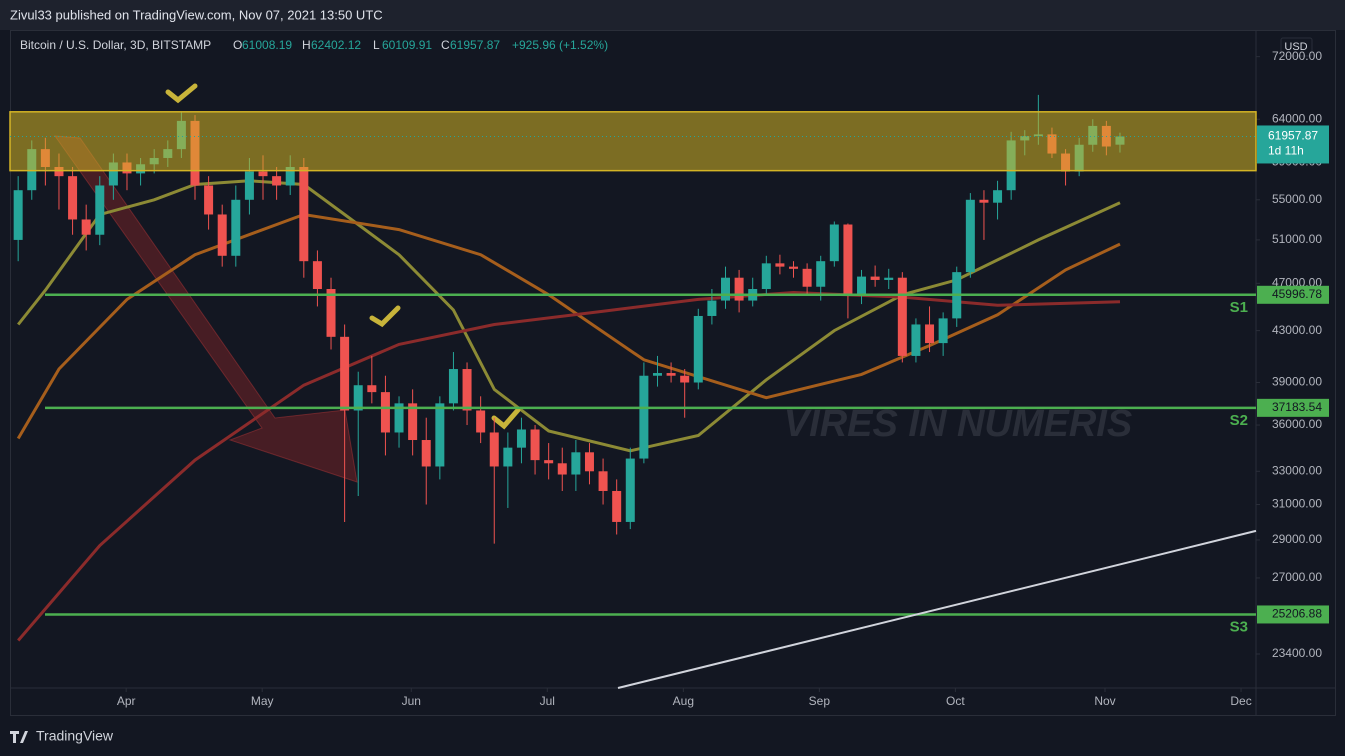 Image resolution: width=1345 pixels, height=756 pixels. I want to click on x-tick-label: Jul, so click(547, 701).